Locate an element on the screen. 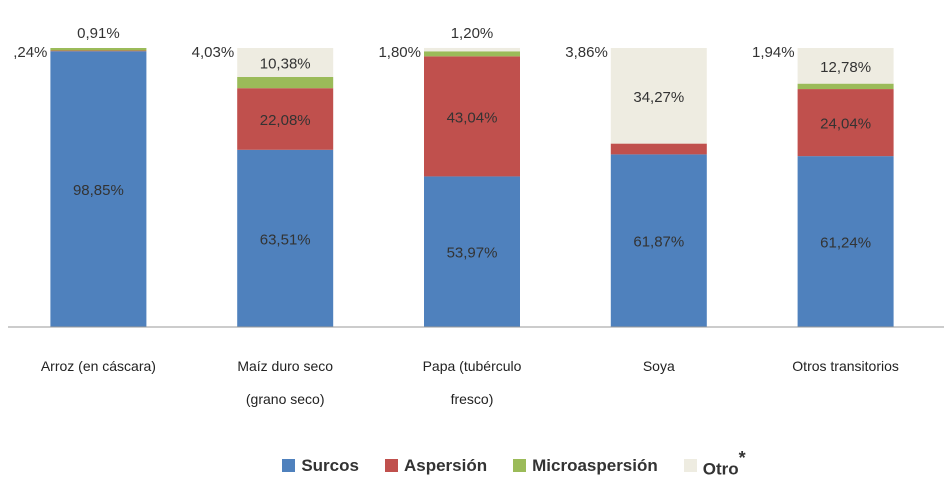 This screenshot has height=477, width=944. legend: Surcos Aspersión Microaspersión Otro* is located at coordinates (472, 462).